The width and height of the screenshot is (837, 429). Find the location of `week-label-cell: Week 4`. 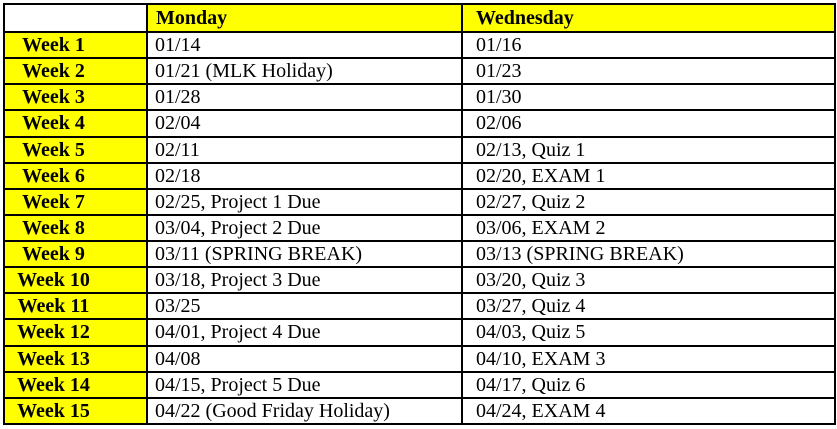

week-label-cell: Week 4 is located at coordinates (75, 123).